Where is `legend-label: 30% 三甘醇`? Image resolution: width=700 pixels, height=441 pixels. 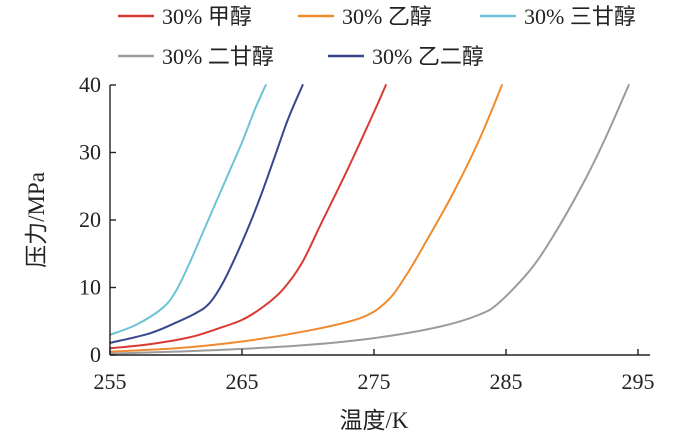 legend-label: 30% 三甘醇 is located at coordinates (580, 16).